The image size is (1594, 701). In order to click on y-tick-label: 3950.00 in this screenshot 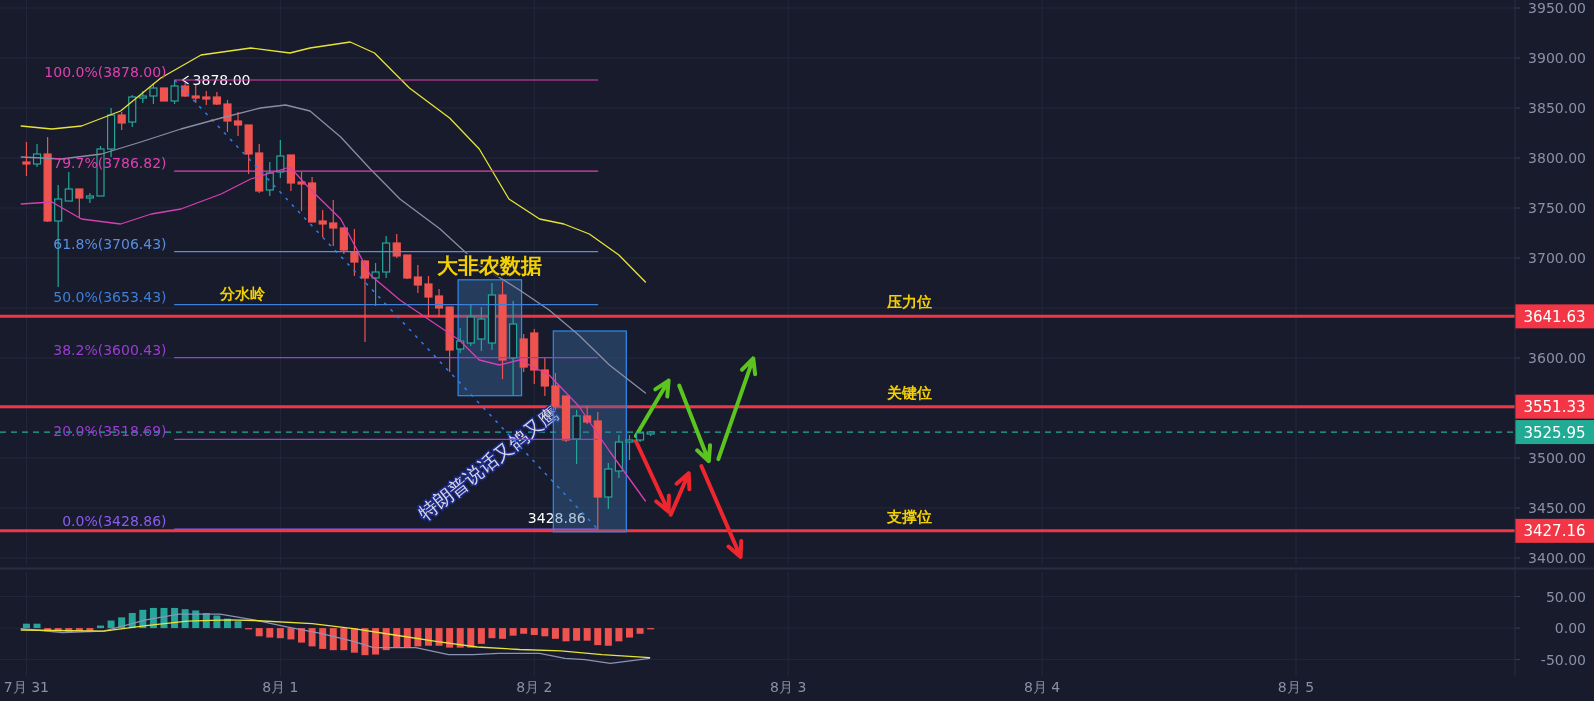, I will do `click(1557, 8)`.